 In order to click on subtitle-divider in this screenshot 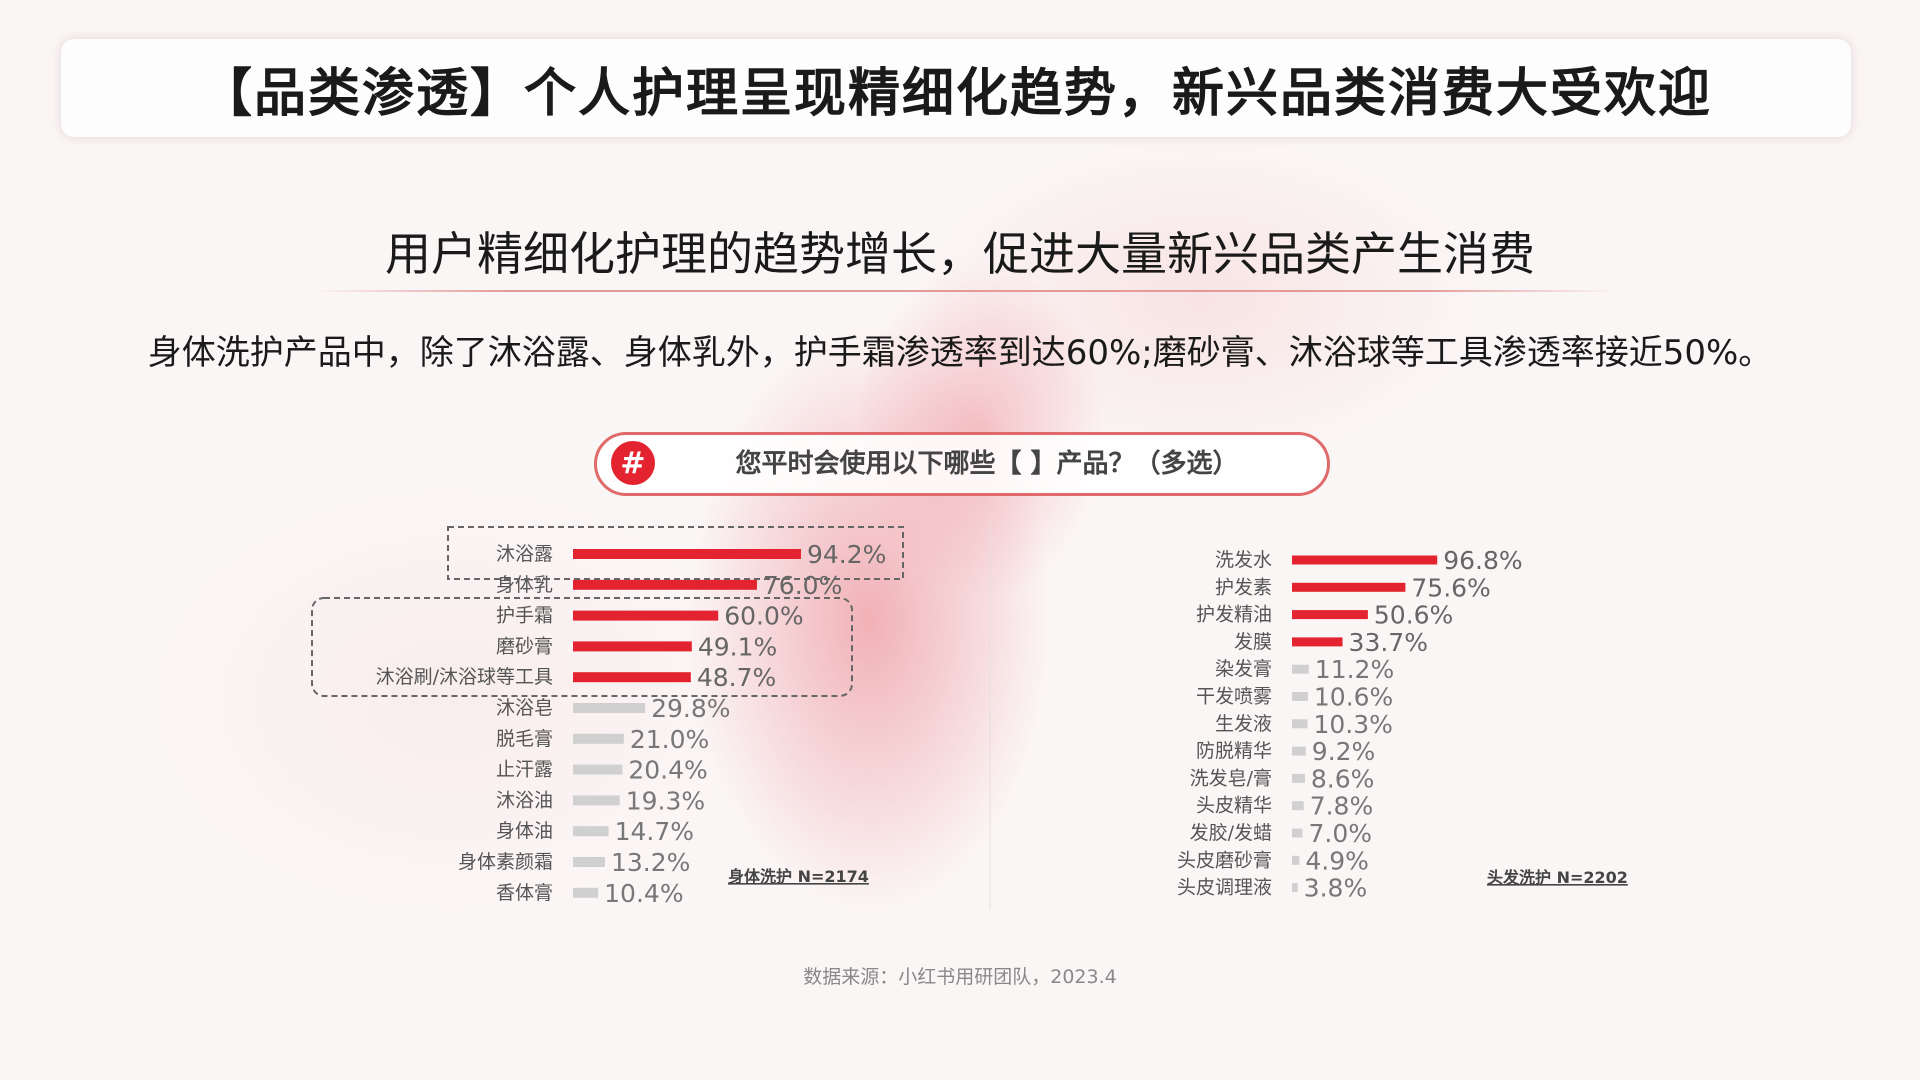, I will do `click(965, 291)`.